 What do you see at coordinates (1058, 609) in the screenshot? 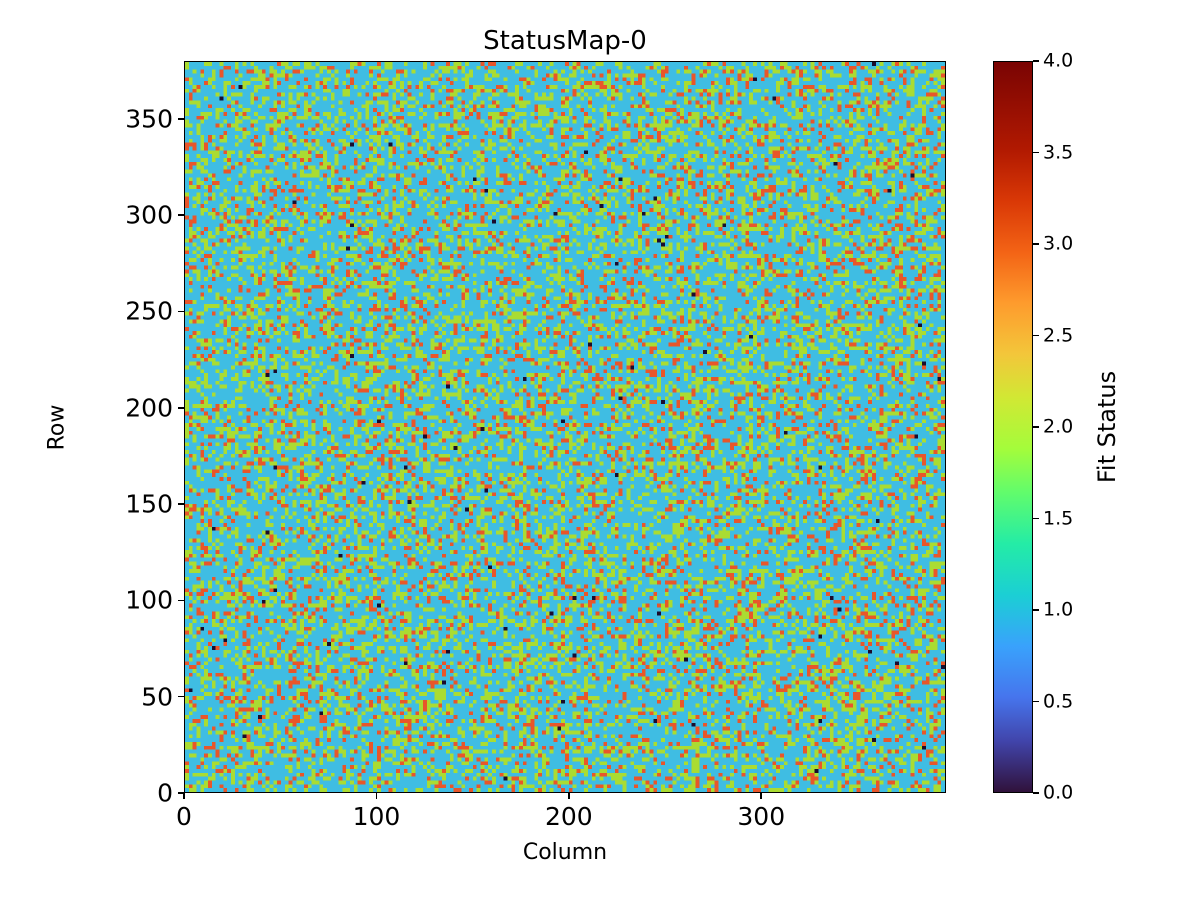
I see `colorbar-tick-label: 1.0` at bounding box center [1058, 609].